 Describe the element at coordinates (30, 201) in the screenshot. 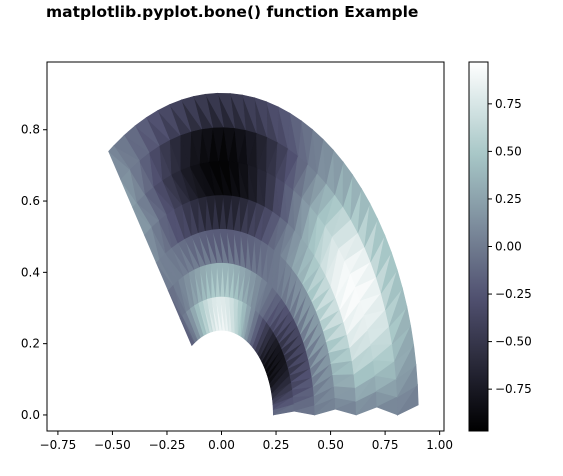

I see `y-tick-label: 0.6` at that location.